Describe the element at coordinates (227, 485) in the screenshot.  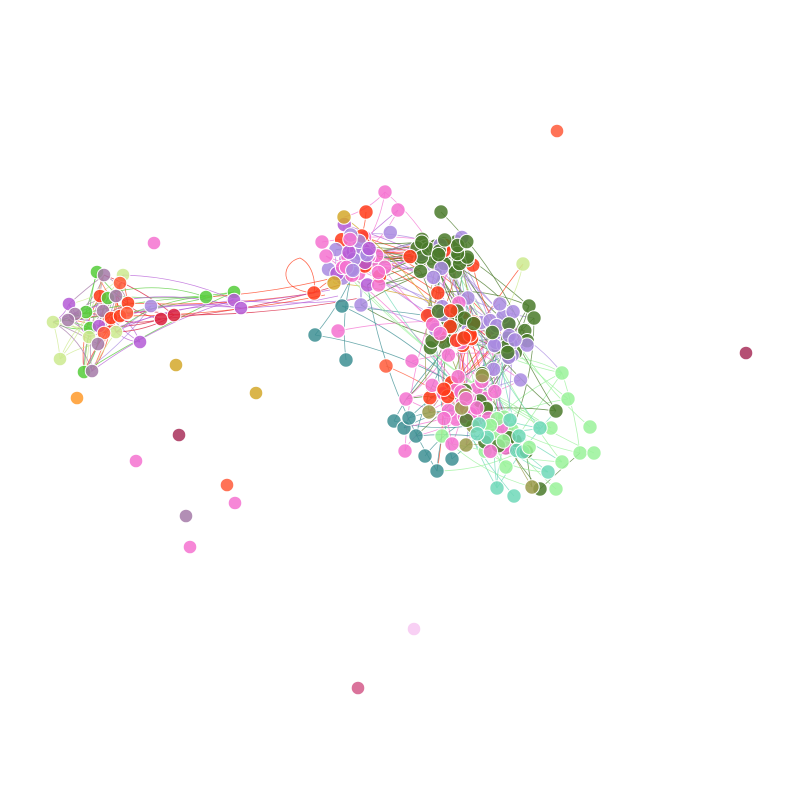
I see `isolated-coral-low` at that location.